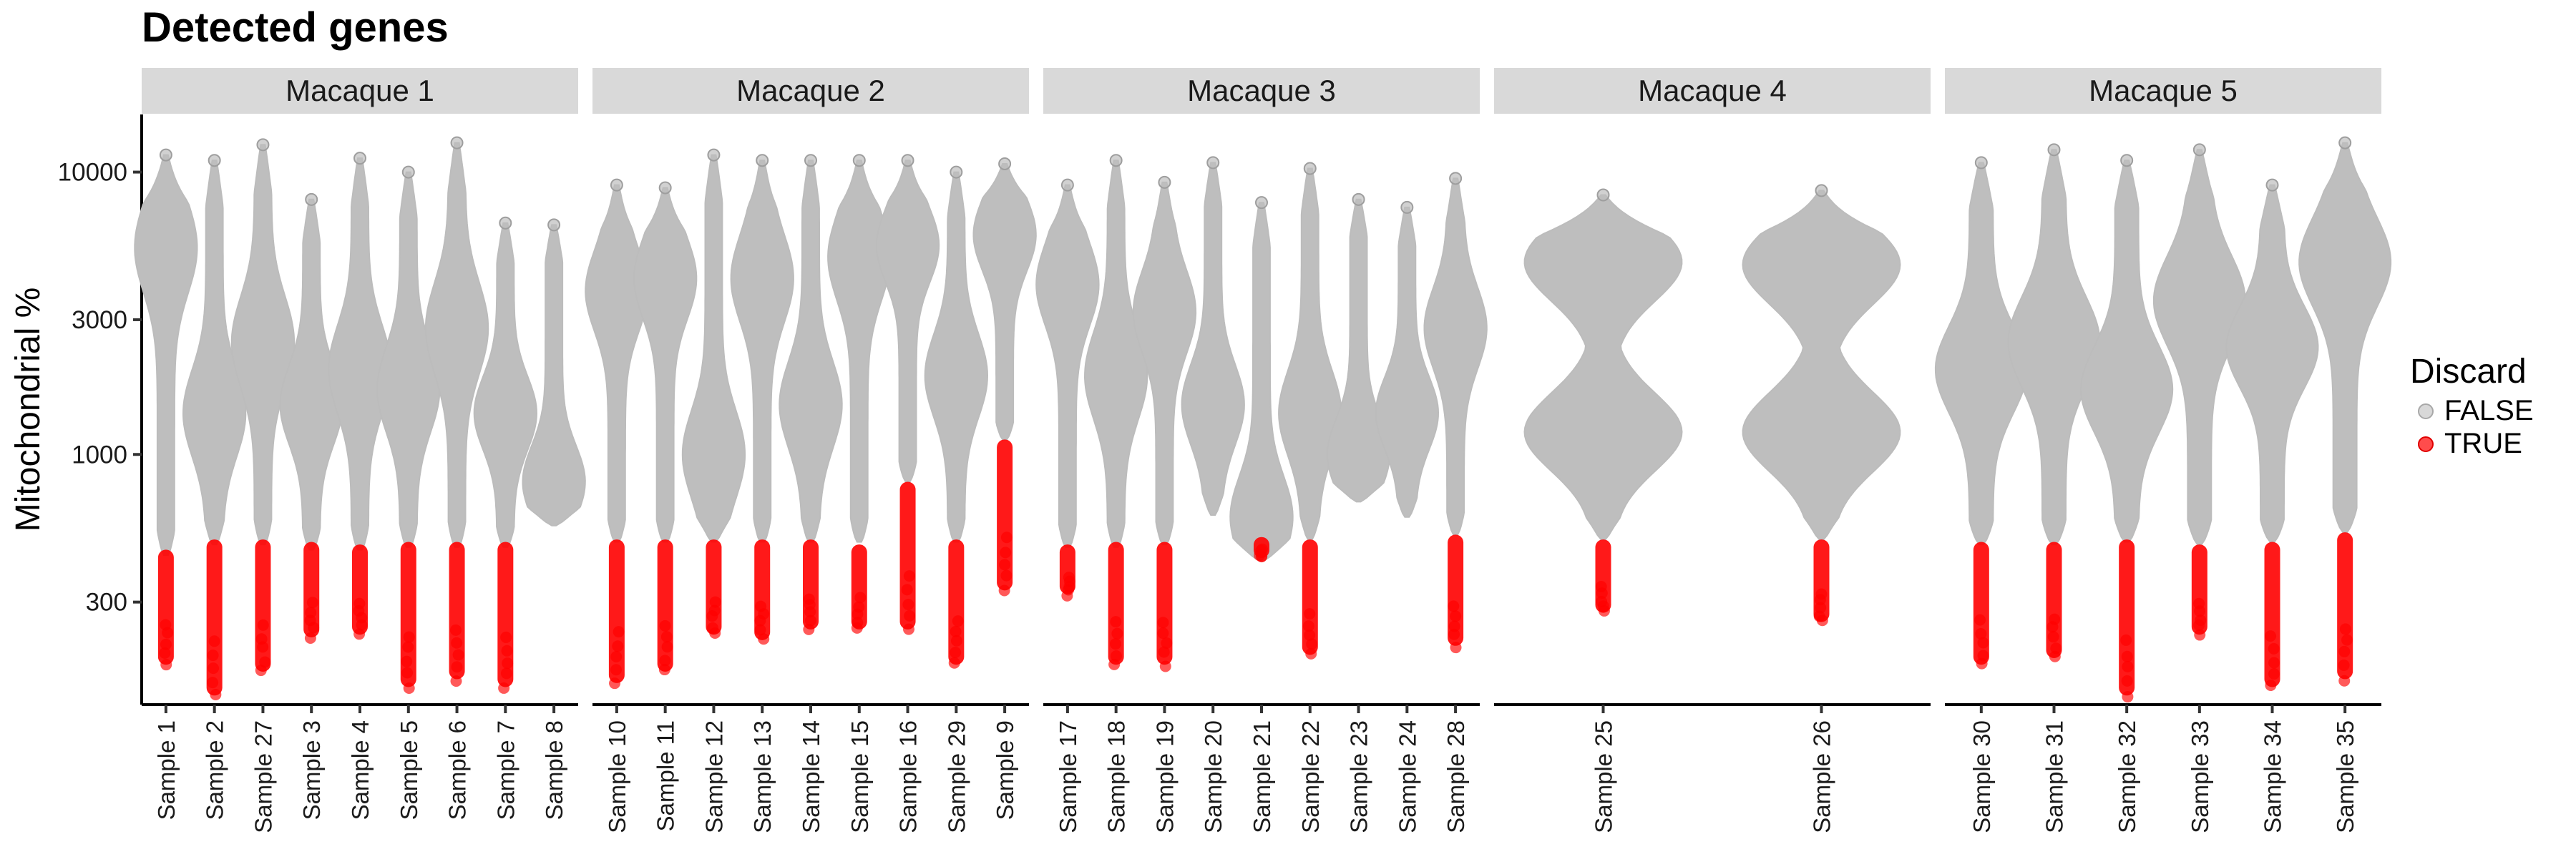 This screenshot has height=862, width=2576. What do you see at coordinates (92, 173) in the screenshot?
I see `y-tick-label: 10000` at bounding box center [92, 173].